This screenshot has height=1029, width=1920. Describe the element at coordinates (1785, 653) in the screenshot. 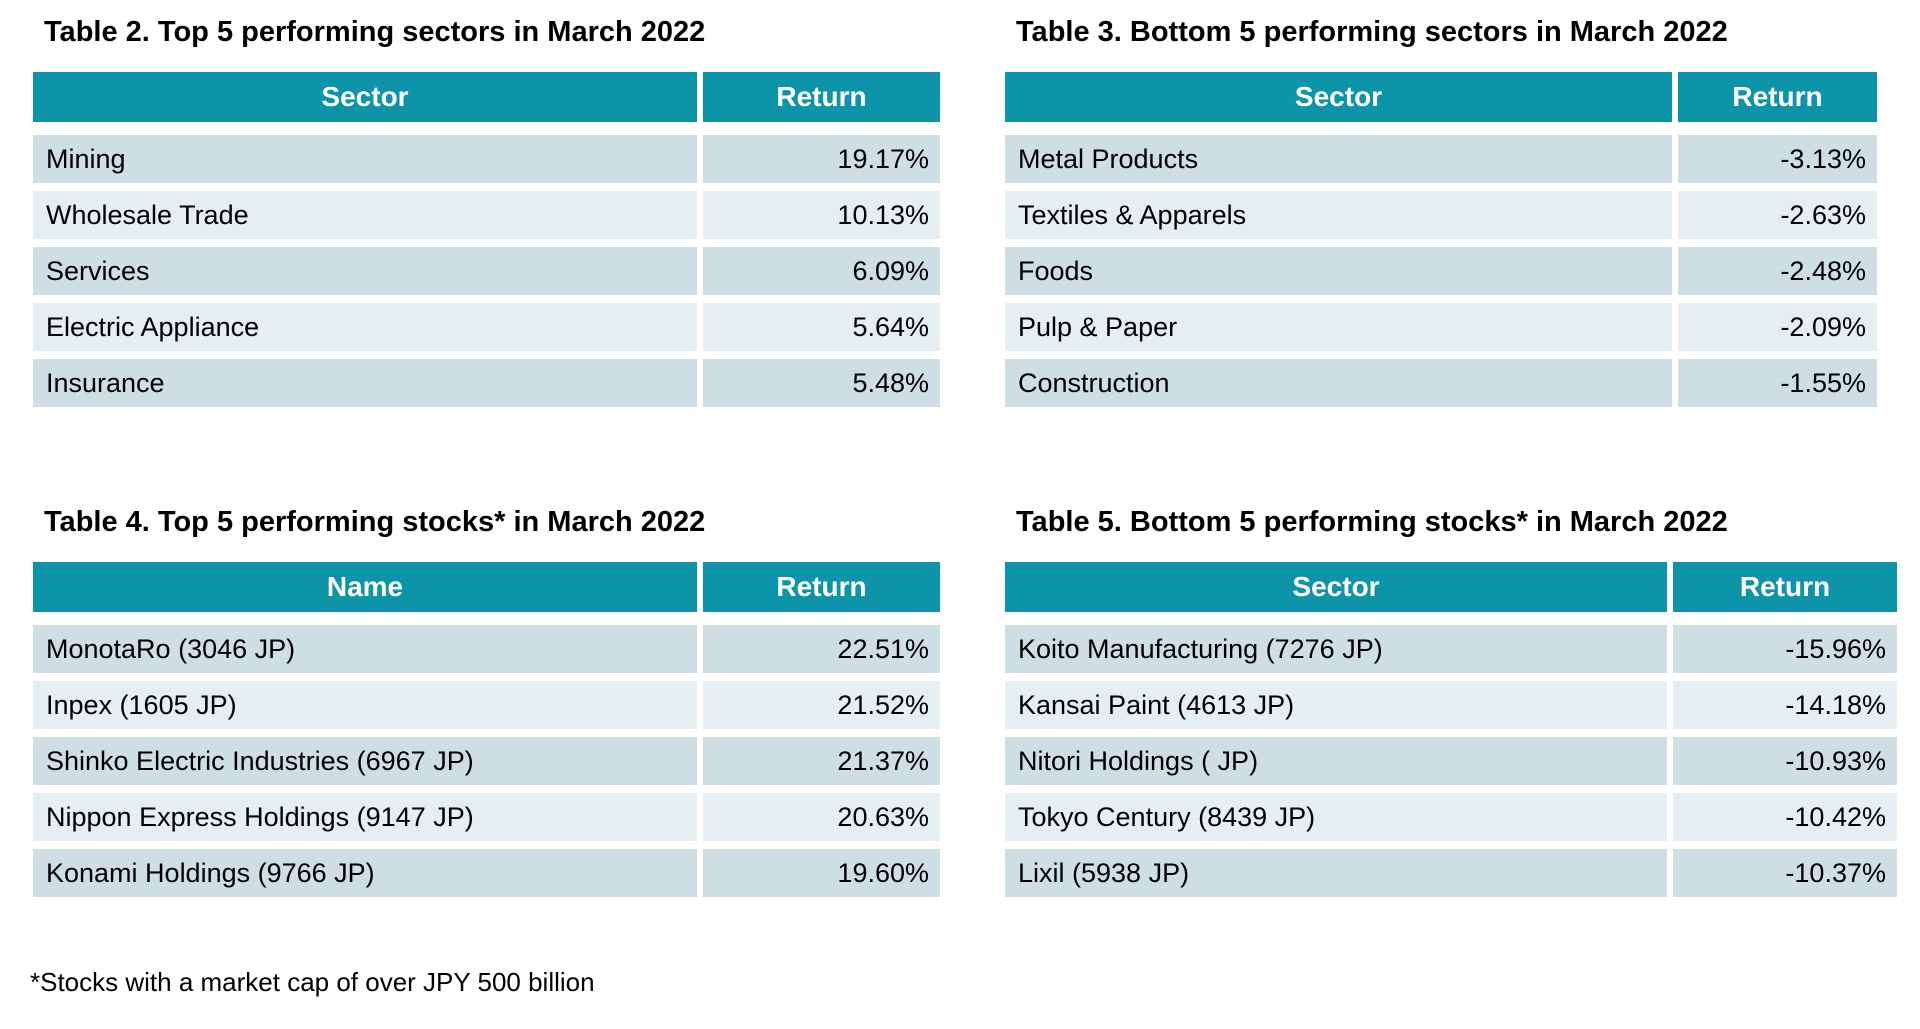

I see `return-cell: -15.96%` at that location.